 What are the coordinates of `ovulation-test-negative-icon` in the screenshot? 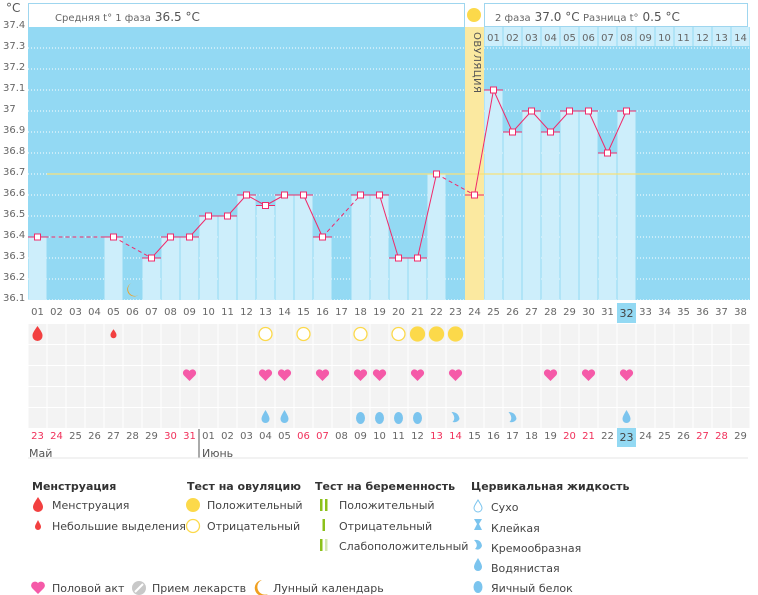 It's located at (303, 334).